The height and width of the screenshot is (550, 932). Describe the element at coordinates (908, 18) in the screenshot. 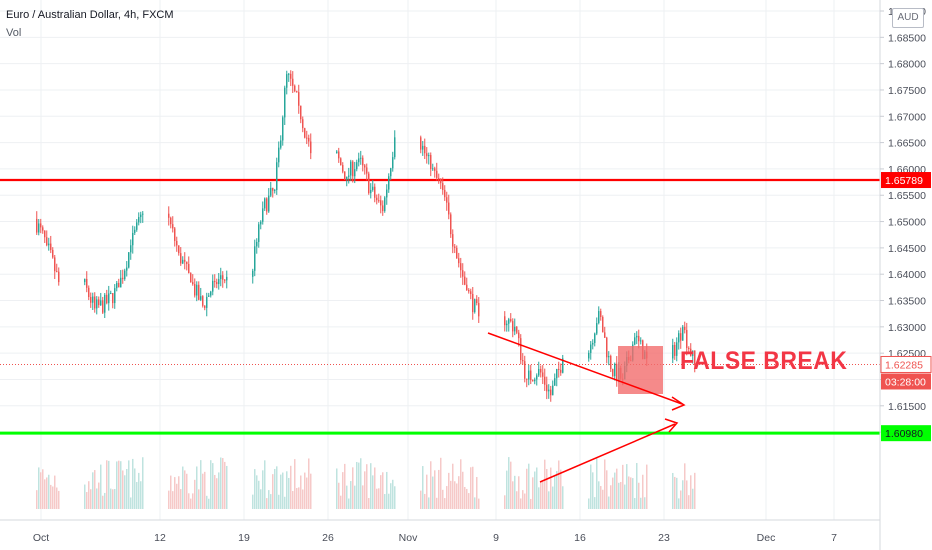

I see `currency-button: AUD` at that location.